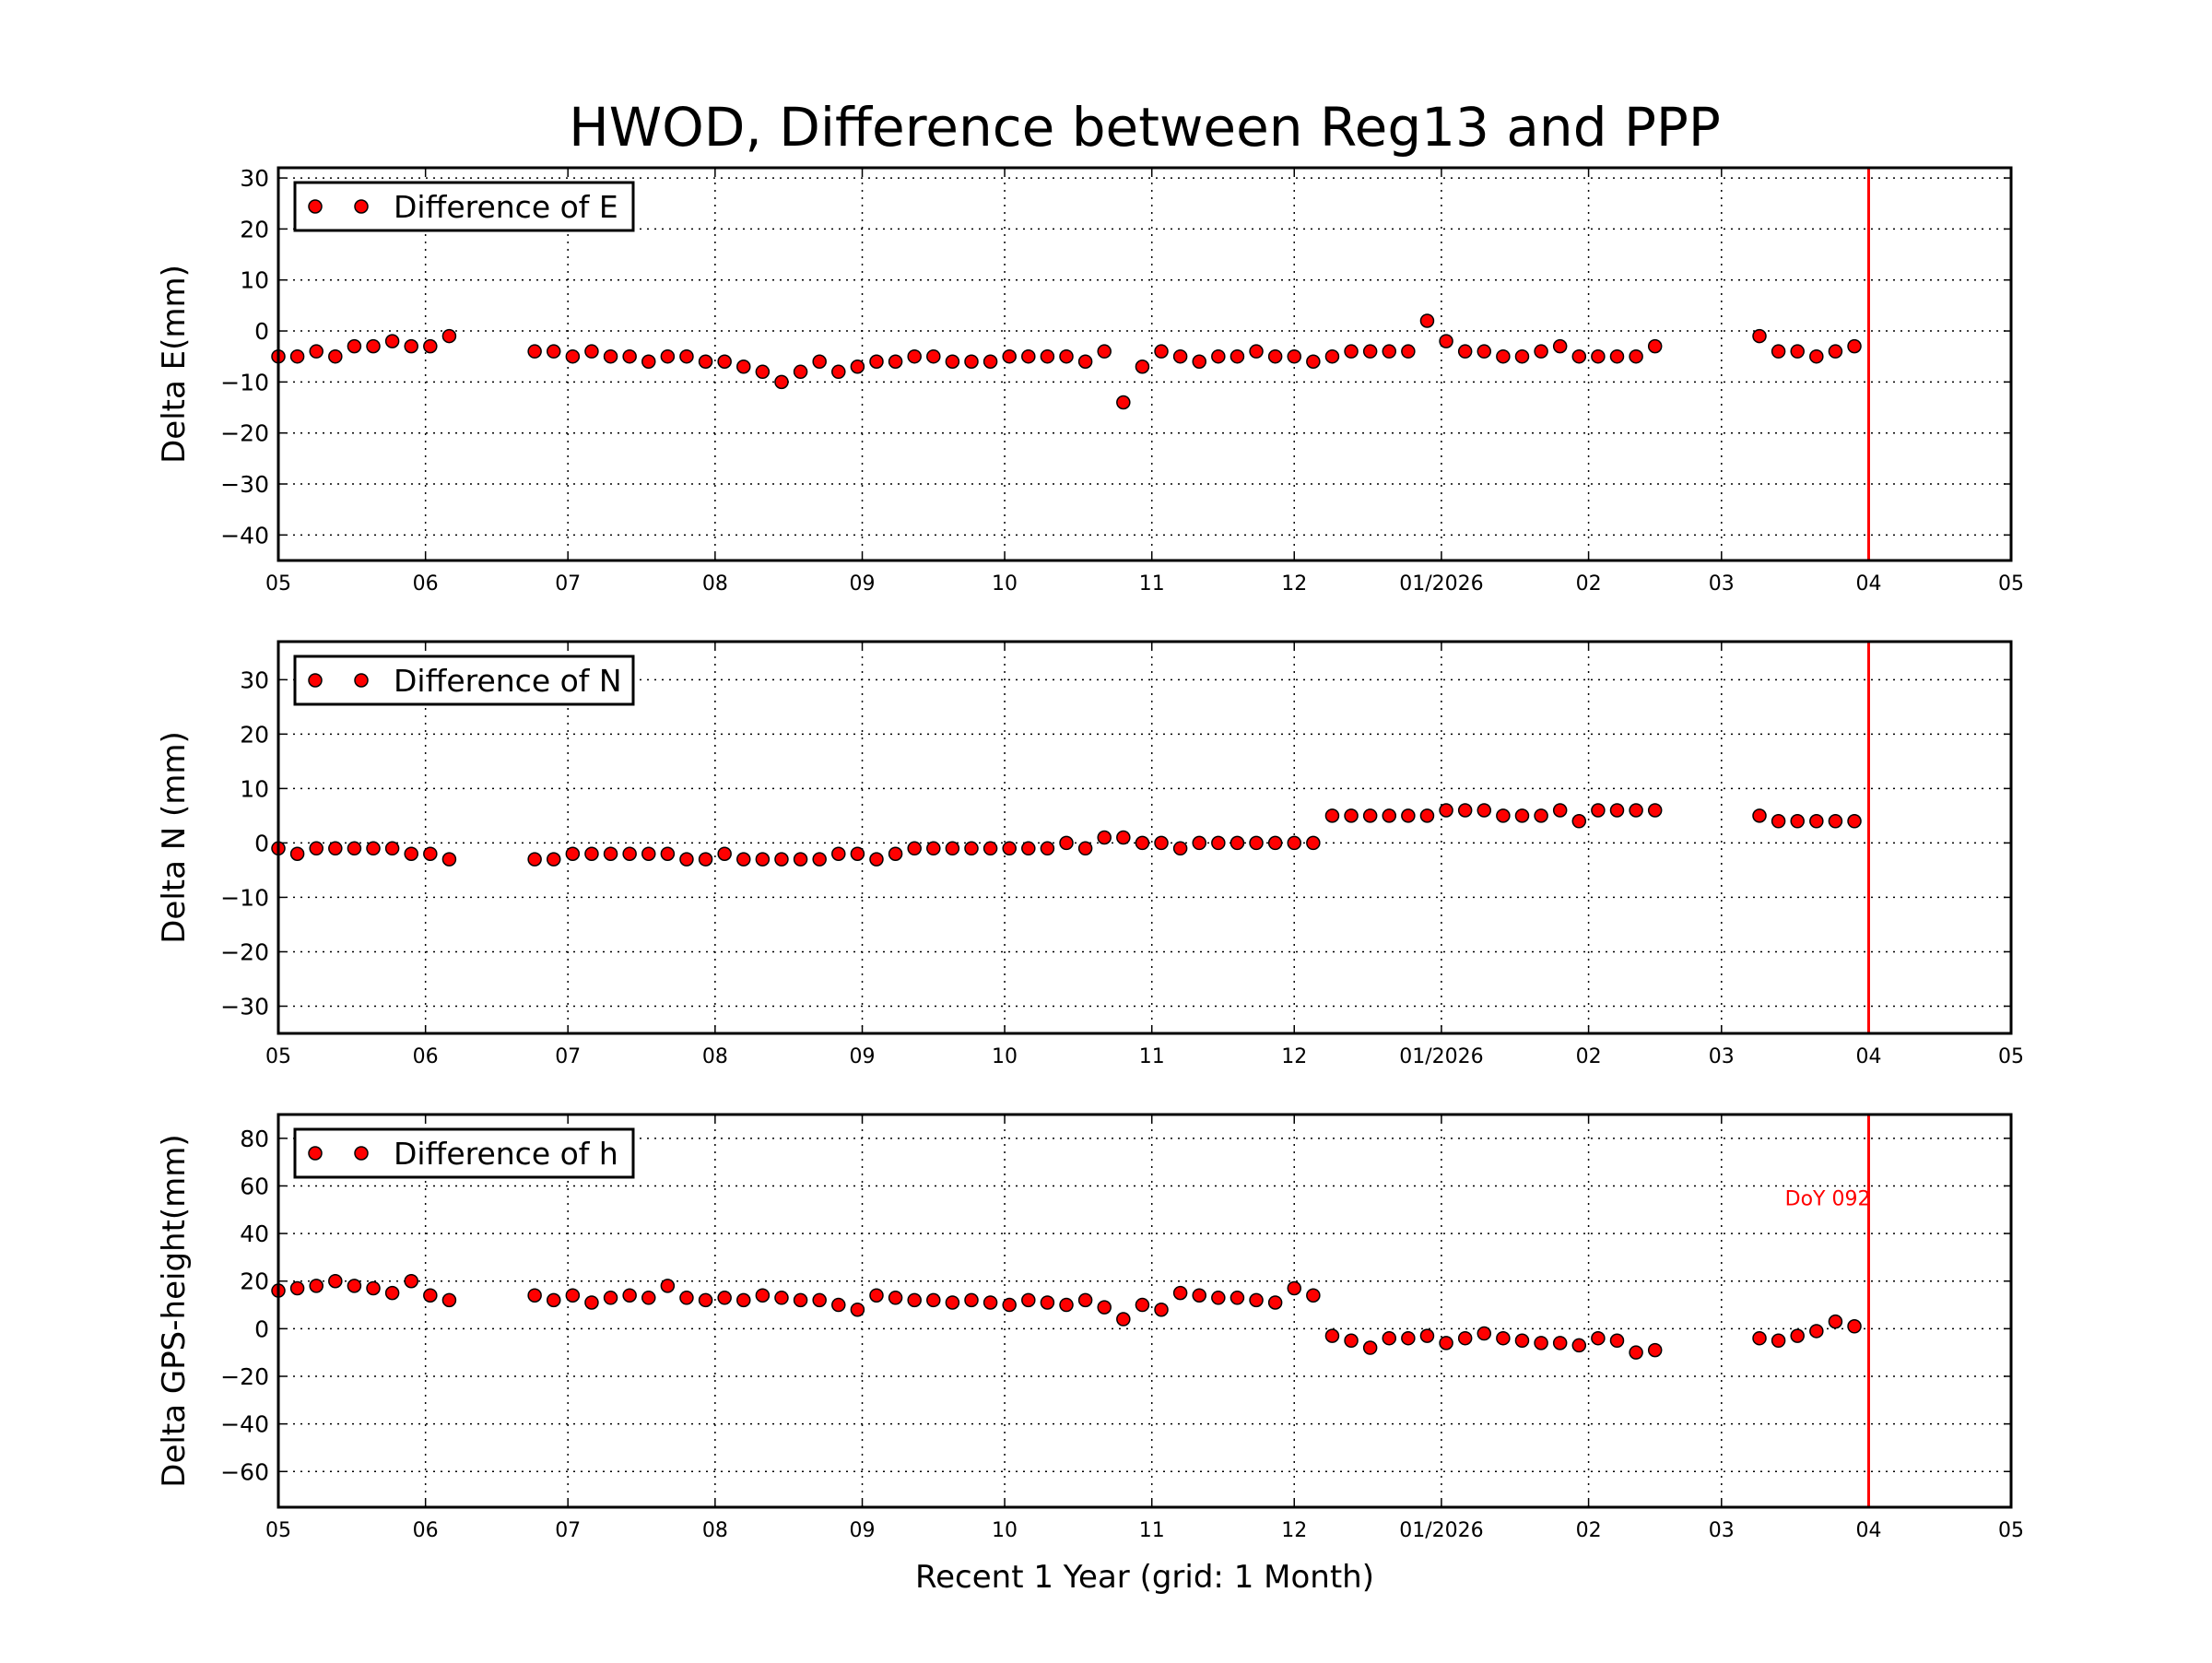 Image resolution: width=2212 pixels, height=1663 pixels. What do you see at coordinates (506, 207) in the screenshot?
I see `legend-label: Difference of E` at bounding box center [506, 207].